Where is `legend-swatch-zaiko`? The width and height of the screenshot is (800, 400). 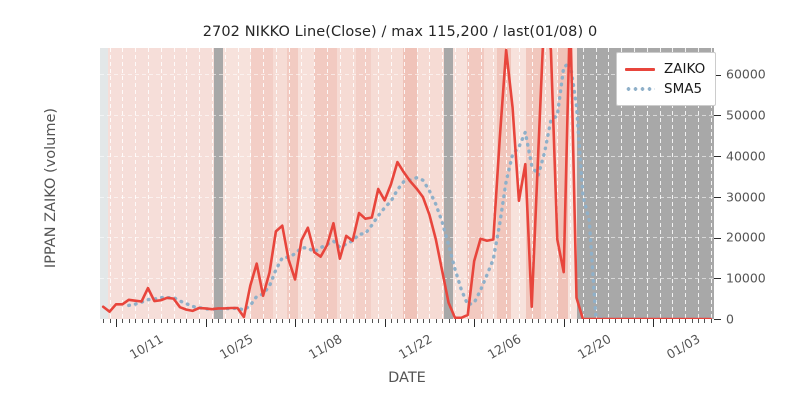
legend-swatch-zaiko is located at coordinates (640, 69).